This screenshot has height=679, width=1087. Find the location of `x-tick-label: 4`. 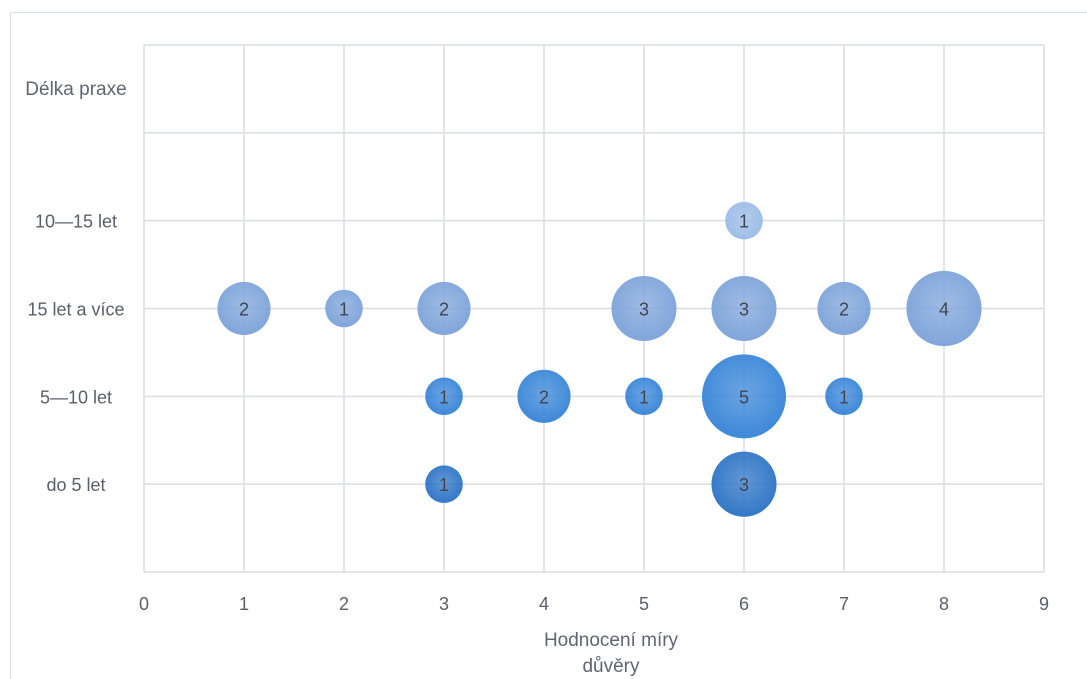

x-tick-label: 4 is located at coordinates (544, 604).